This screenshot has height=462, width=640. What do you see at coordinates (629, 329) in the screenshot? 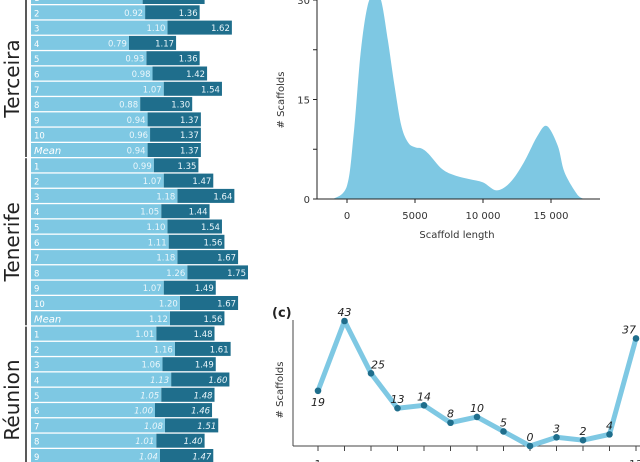
I see `data-label: 37` at bounding box center [629, 329].